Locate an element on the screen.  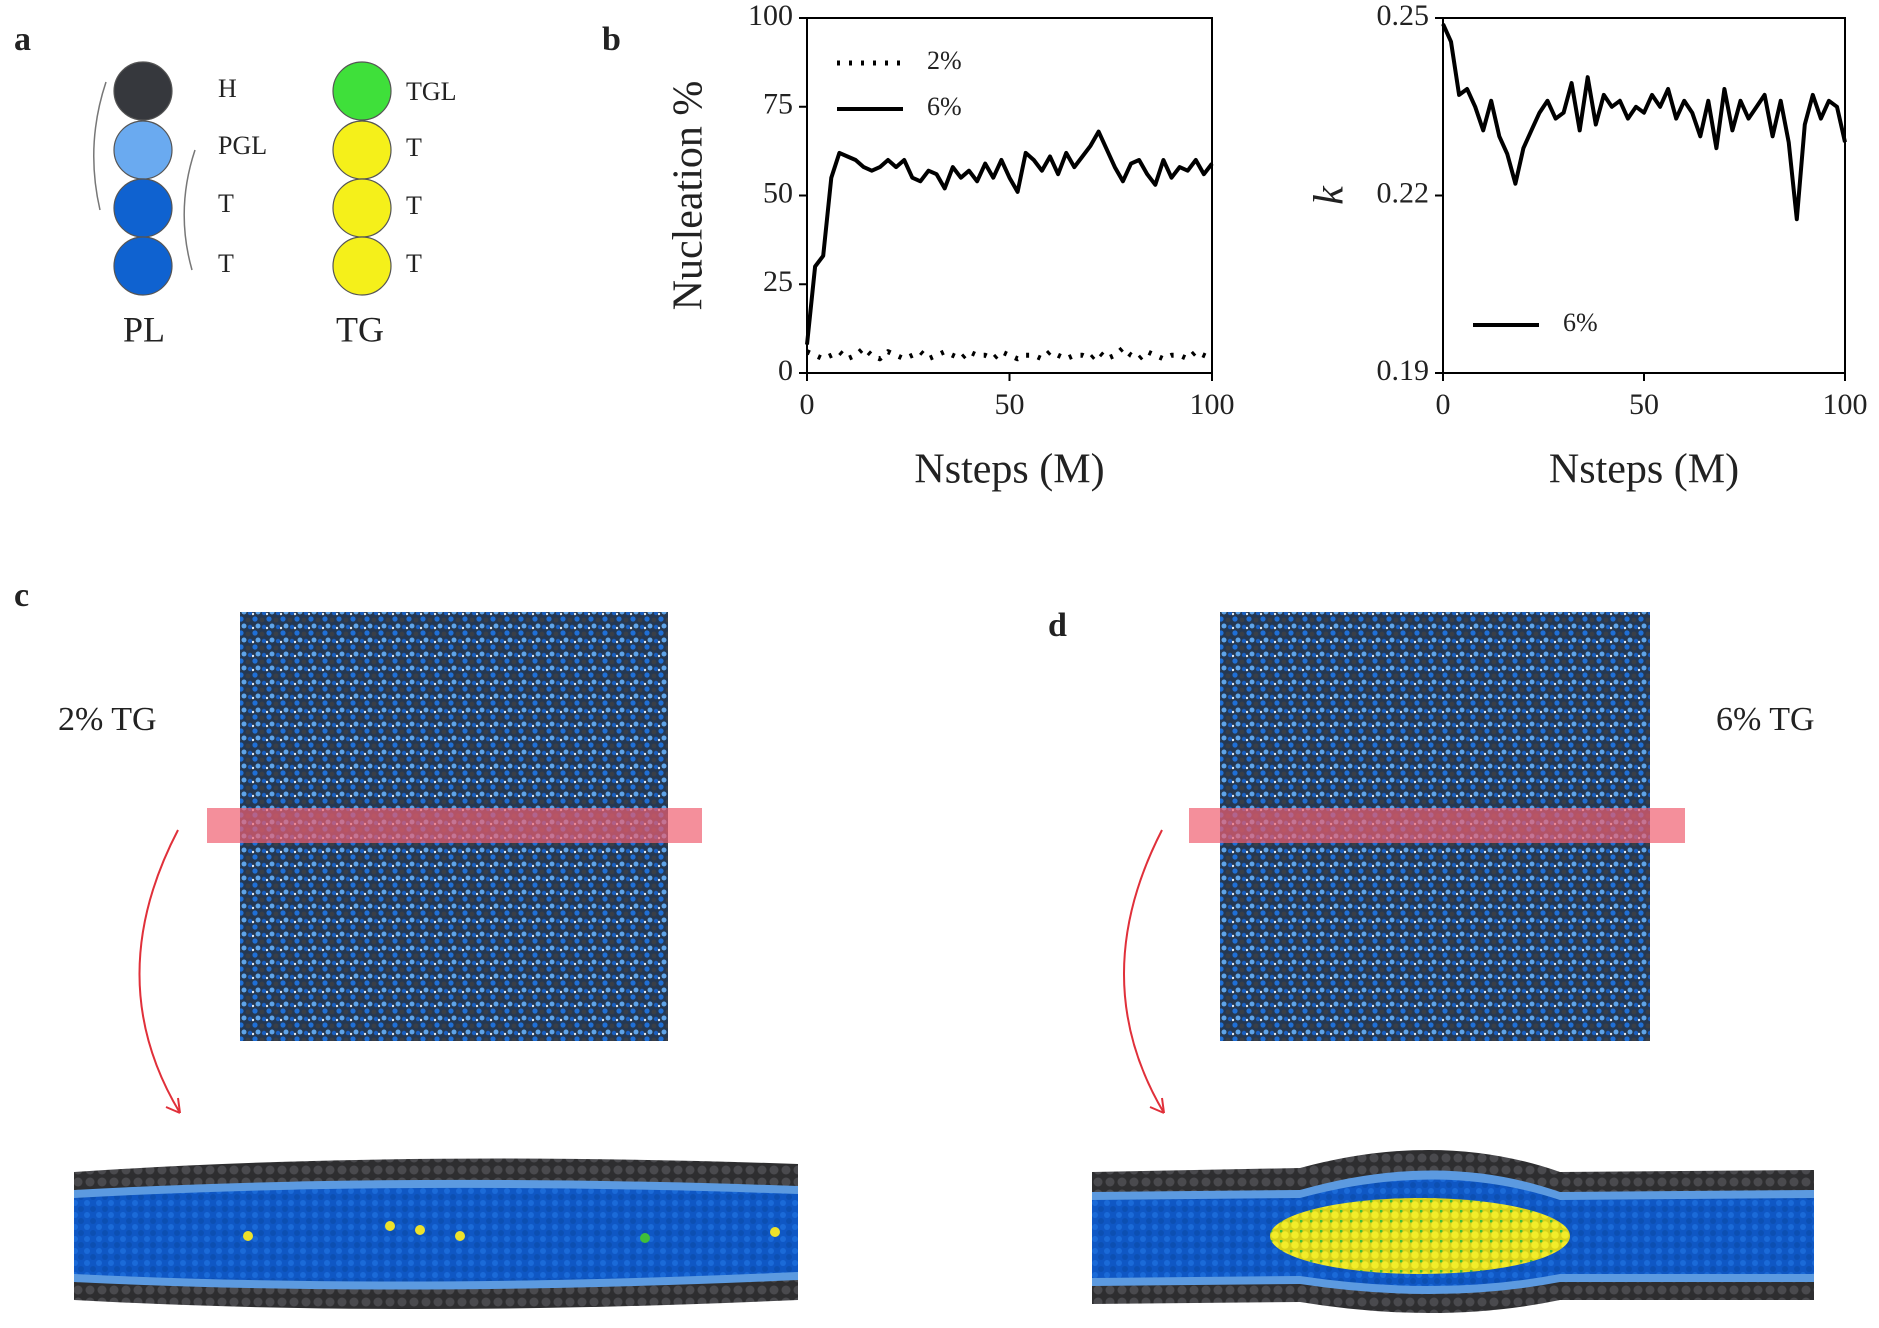
bead-label: H is located at coordinates (227, 88).